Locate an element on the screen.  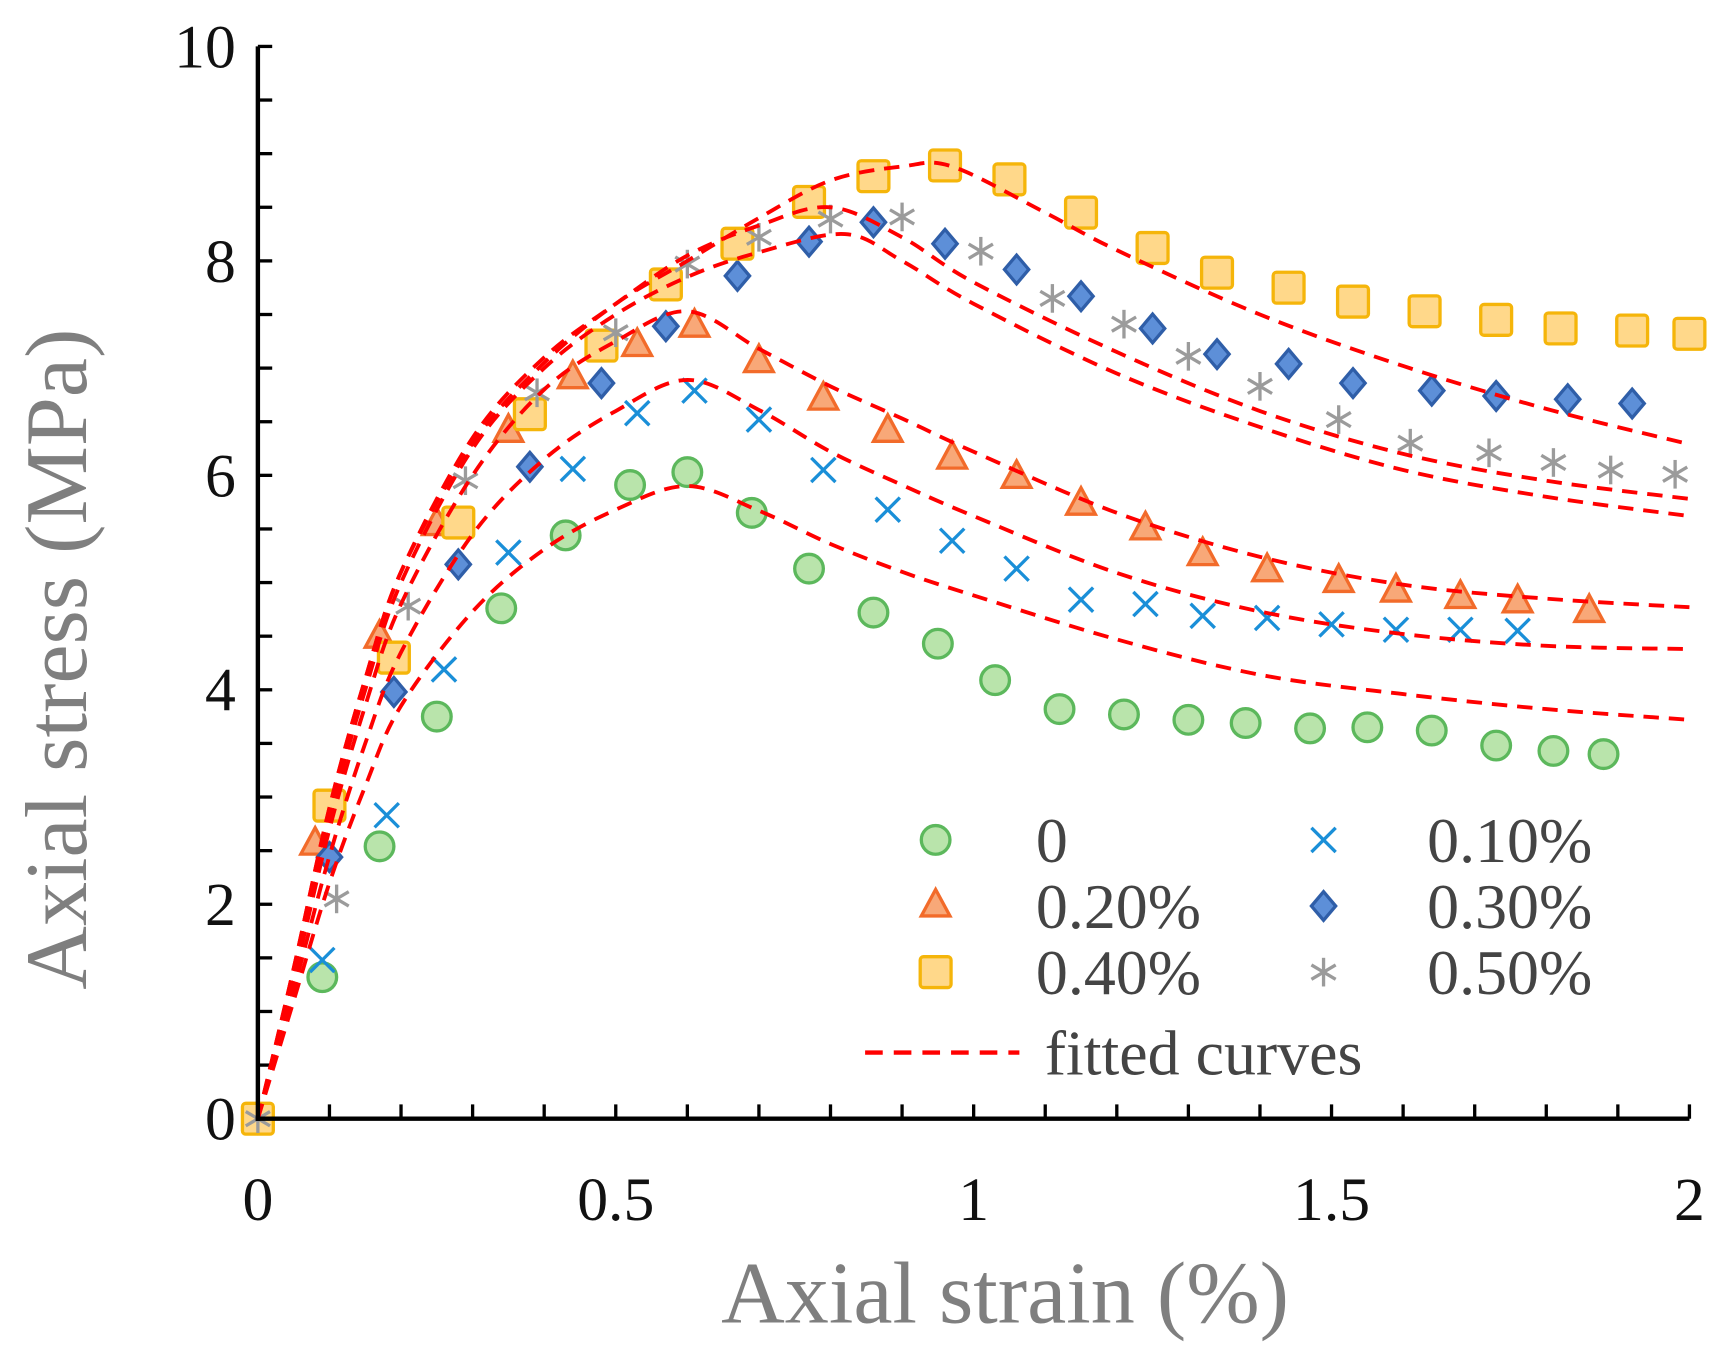
legend-marker-series-4-square is located at coordinates (935, 972).